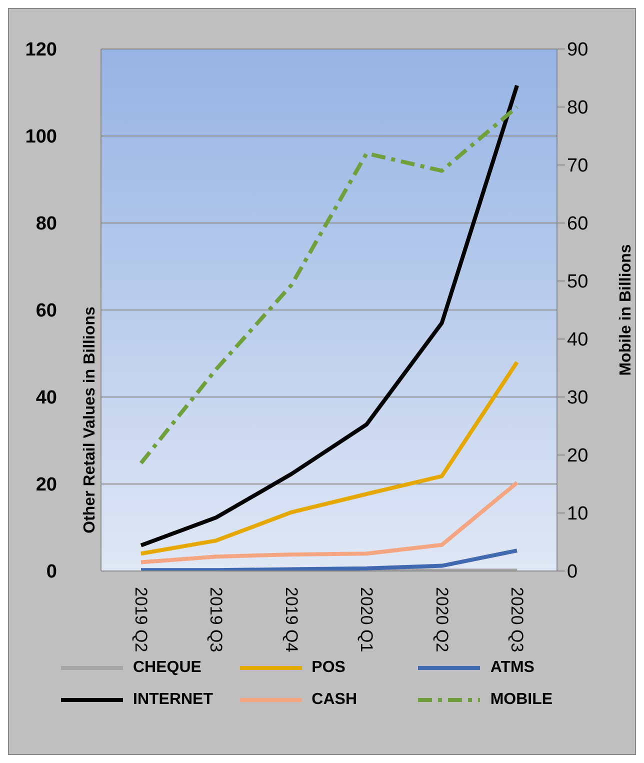  Describe the element at coordinates (577, 224) in the screenshot. I see `y2-tick-label: 60` at that location.